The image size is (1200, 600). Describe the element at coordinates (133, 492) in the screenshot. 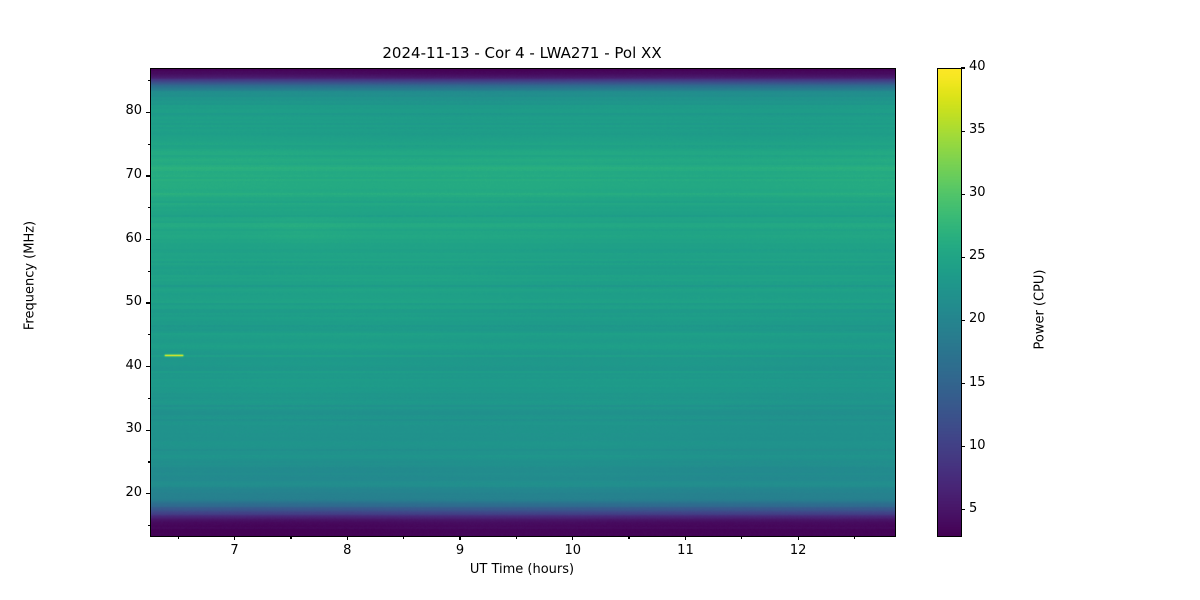

I see `y-tick-label: 20` at that location.